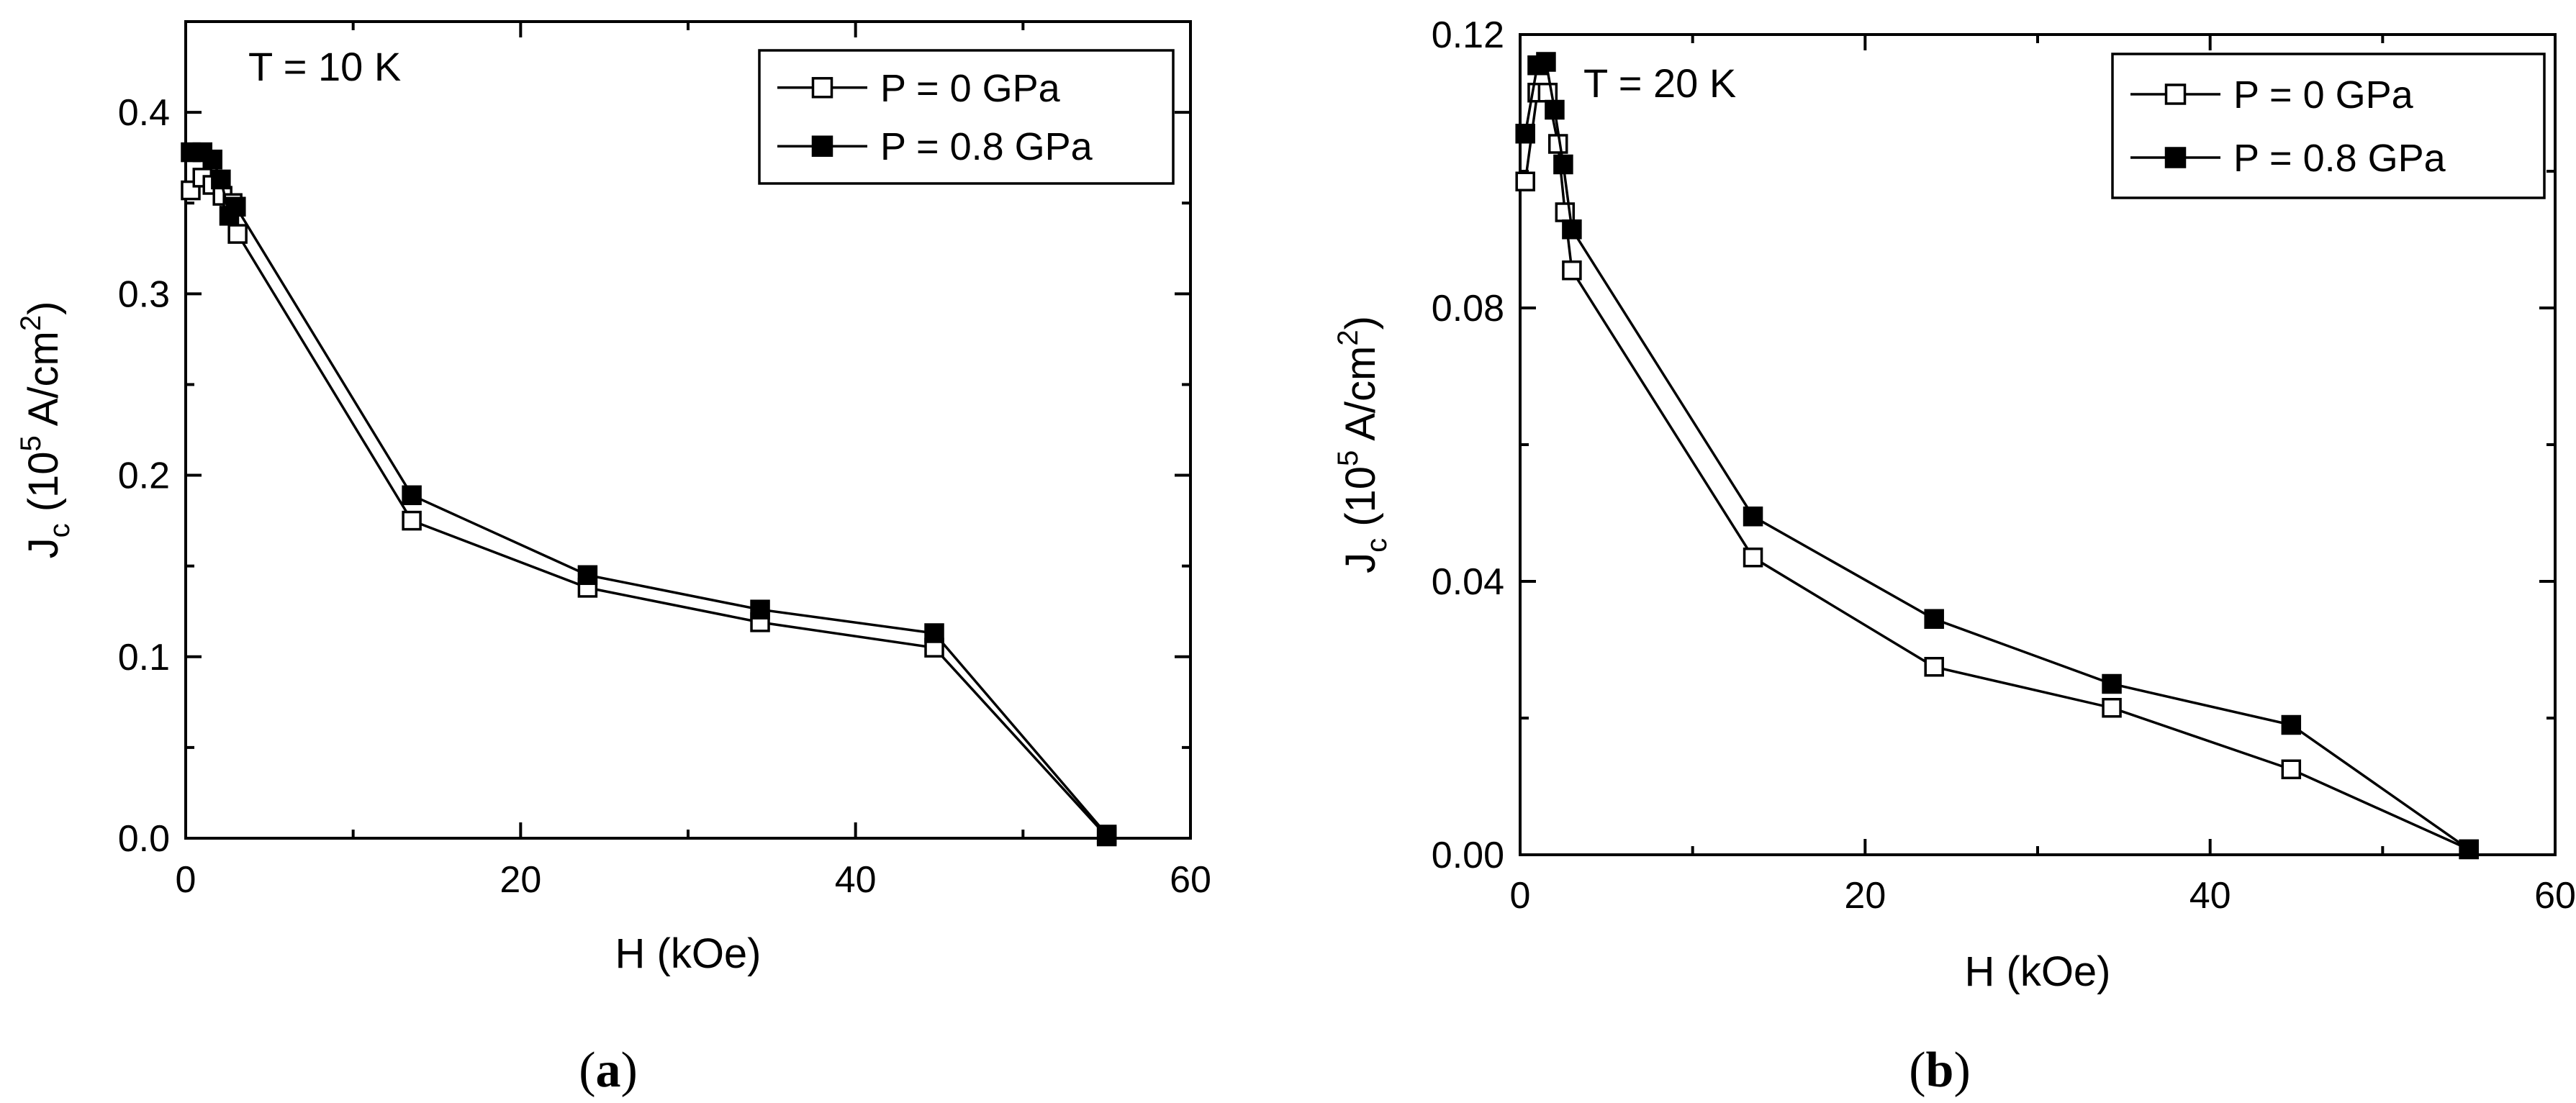 The image size is (2576, 1103). Describe the element at coordinates (144, 476) in the screenshot. I see `y-tick-label: 0.2` at that location.